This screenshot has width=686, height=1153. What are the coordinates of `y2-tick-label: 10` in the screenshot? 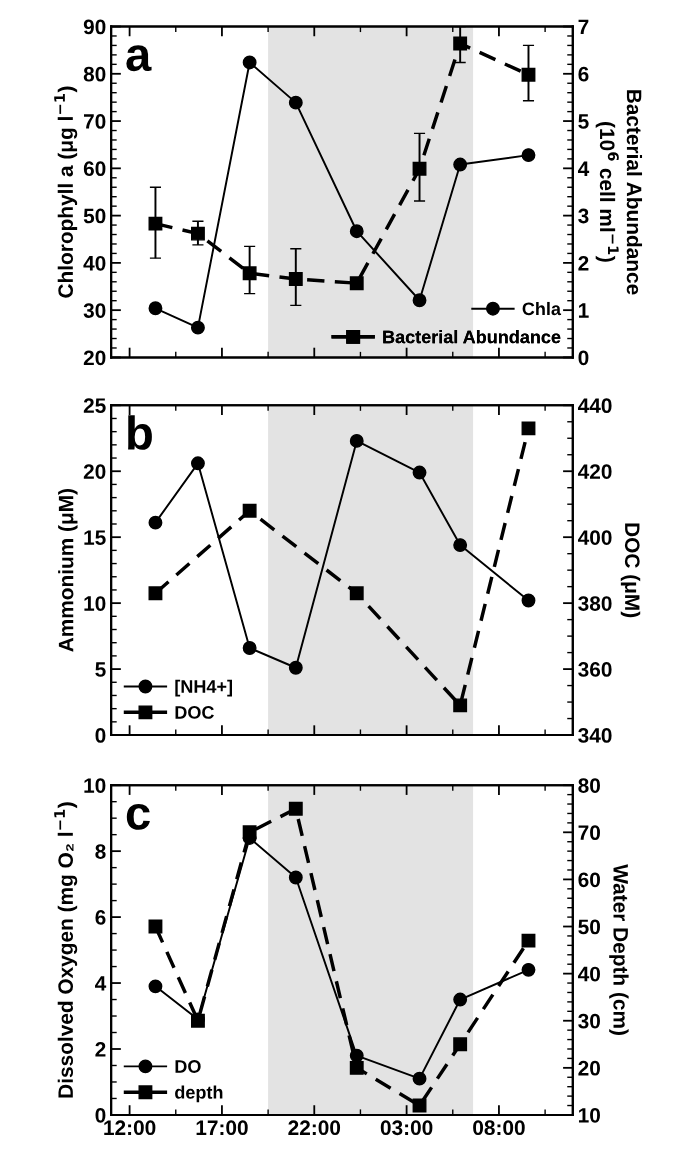 It's located at (589, 1115).